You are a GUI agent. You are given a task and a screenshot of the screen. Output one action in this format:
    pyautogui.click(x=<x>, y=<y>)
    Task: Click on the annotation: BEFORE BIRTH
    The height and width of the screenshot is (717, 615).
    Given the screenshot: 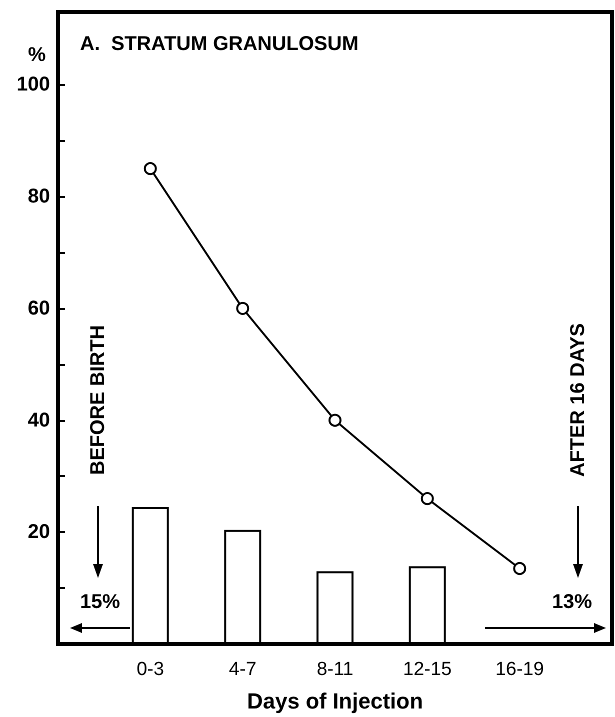 What is the action you would take?
    pyautogui.click(x=98, y=400)
    